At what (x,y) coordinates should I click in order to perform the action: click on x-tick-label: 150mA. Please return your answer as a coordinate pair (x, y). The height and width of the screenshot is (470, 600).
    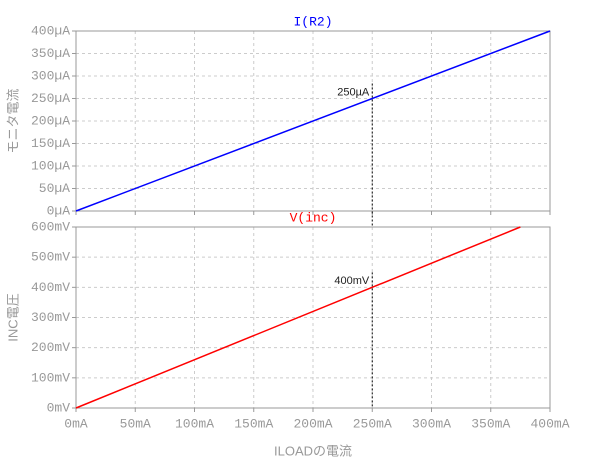
    Looking at the image, I should click on (253, 423).